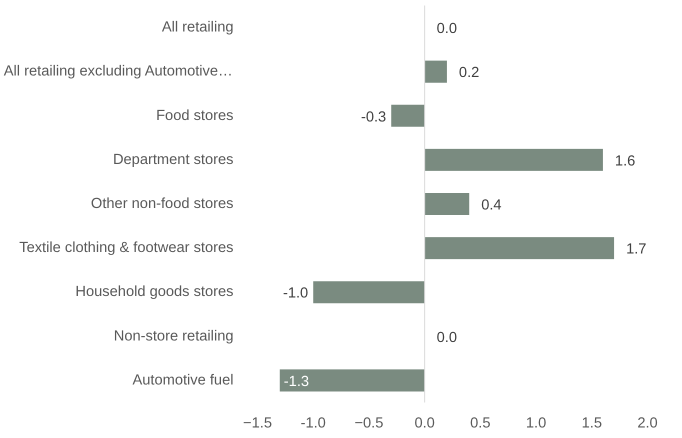 The width and height of the screenshot is (682, 438). I want to click on data-label: 0.2, so click(469, 73).